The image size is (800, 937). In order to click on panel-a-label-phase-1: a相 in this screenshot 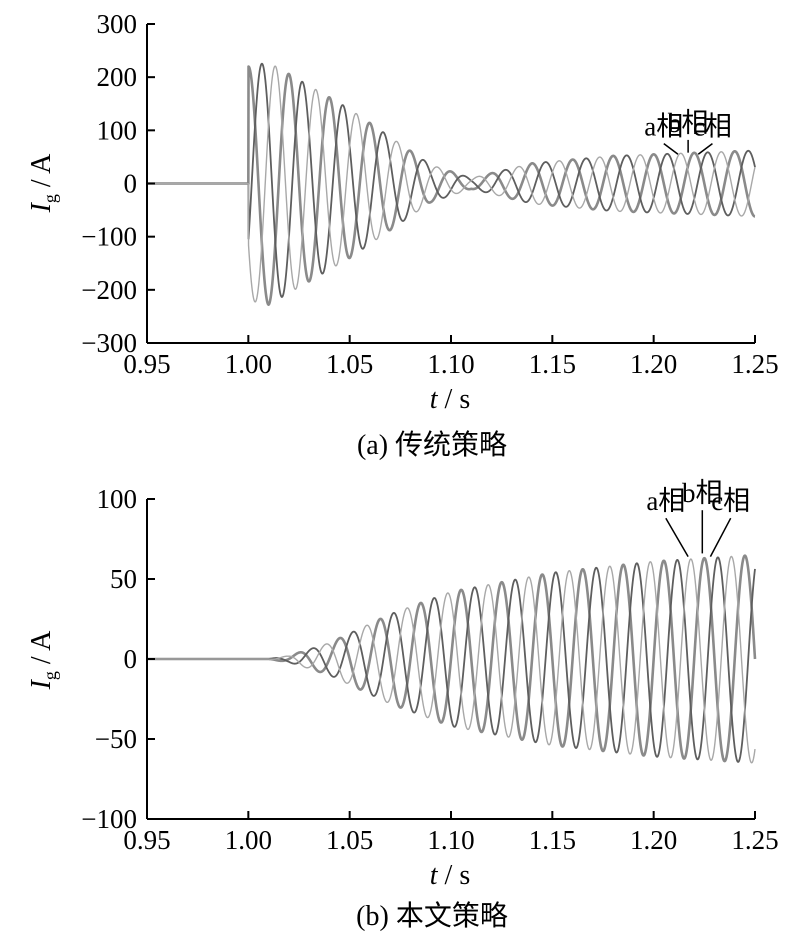, I will do `click(663, 127)`.